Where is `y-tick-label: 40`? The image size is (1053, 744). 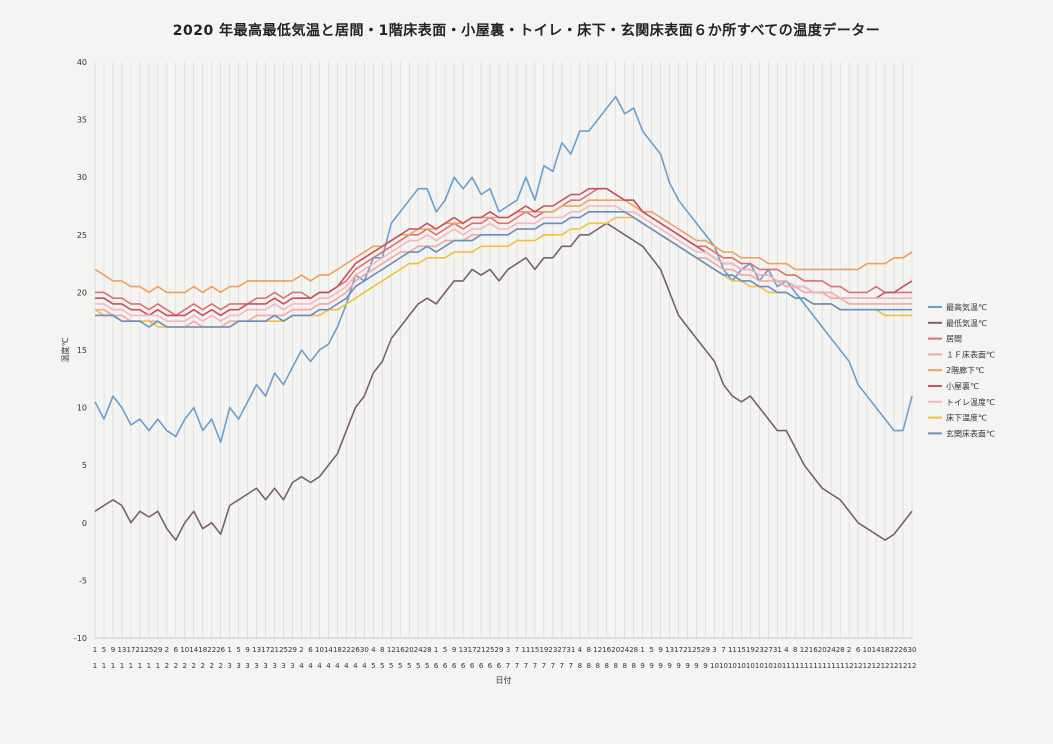
y-tick-label: 40 is located at coordinates (82, 62).